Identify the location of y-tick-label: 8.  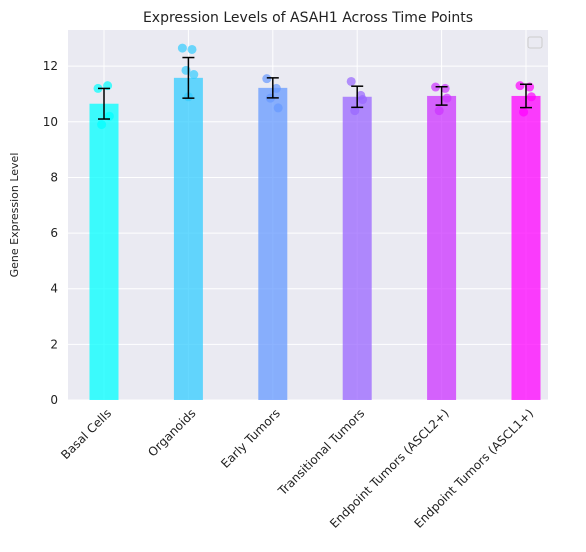
(54, 177).